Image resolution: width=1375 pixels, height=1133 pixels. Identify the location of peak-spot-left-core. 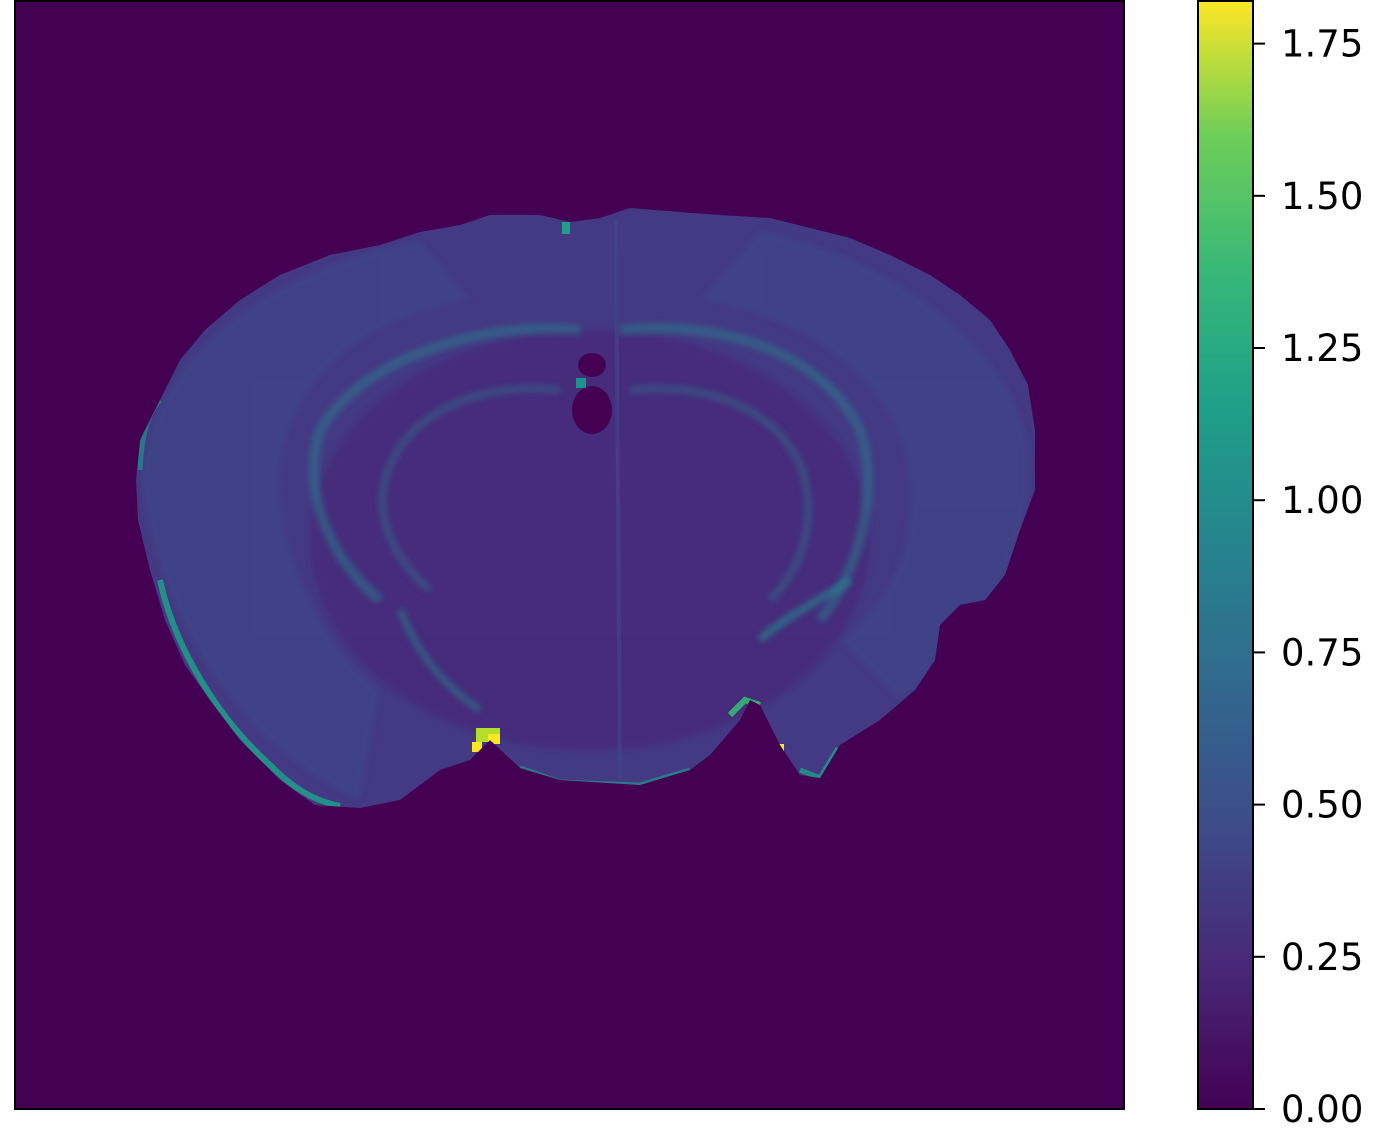
(494, 739).